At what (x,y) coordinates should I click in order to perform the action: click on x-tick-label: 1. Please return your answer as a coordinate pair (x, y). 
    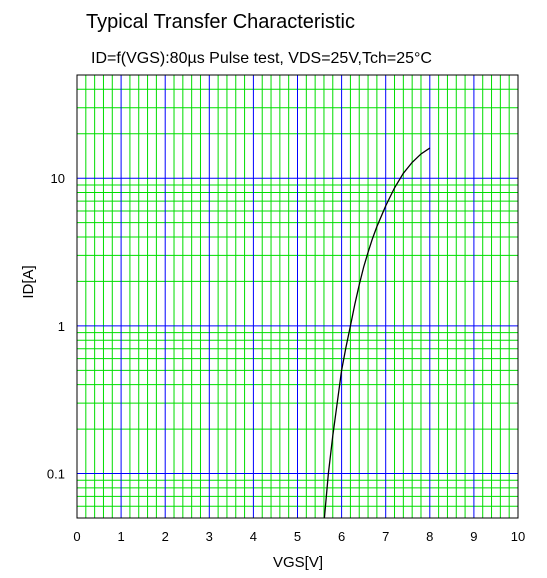
    Looking at the image, I should click on (120, 536).